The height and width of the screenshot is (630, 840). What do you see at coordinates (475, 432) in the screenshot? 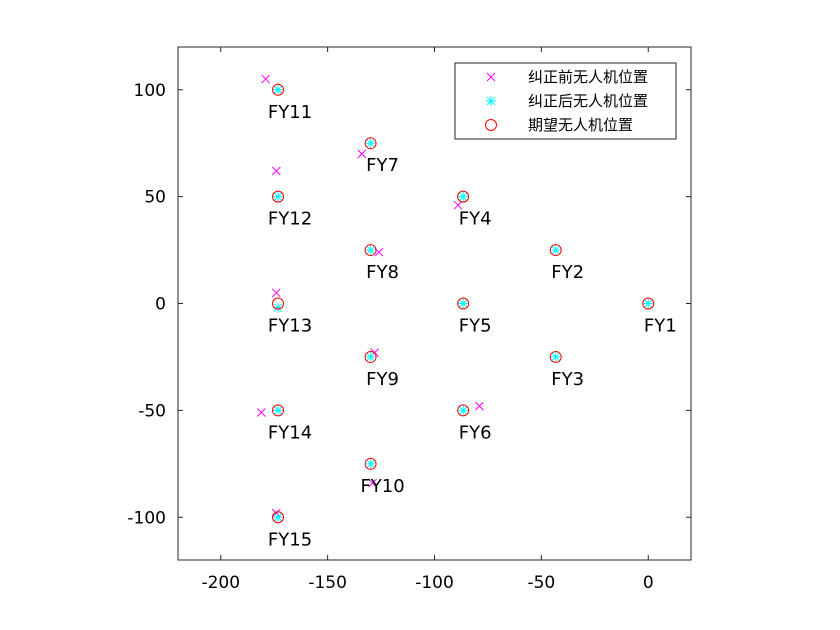
I see `point-label: FY6` at bounding box center [475, 432].